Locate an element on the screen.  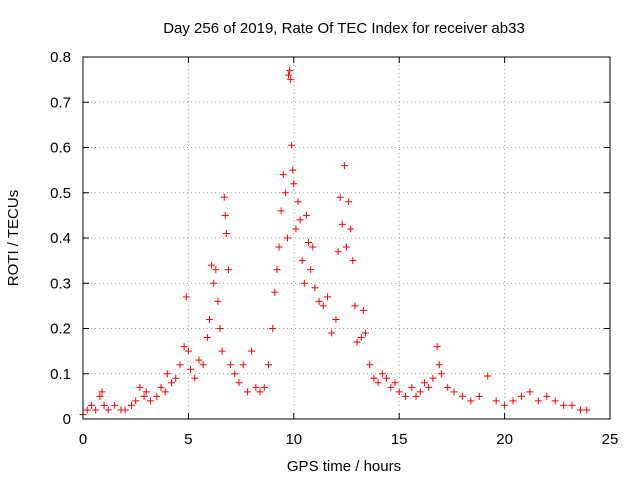
y-tick-label: 0.7 is located at coordinates (60, 102).